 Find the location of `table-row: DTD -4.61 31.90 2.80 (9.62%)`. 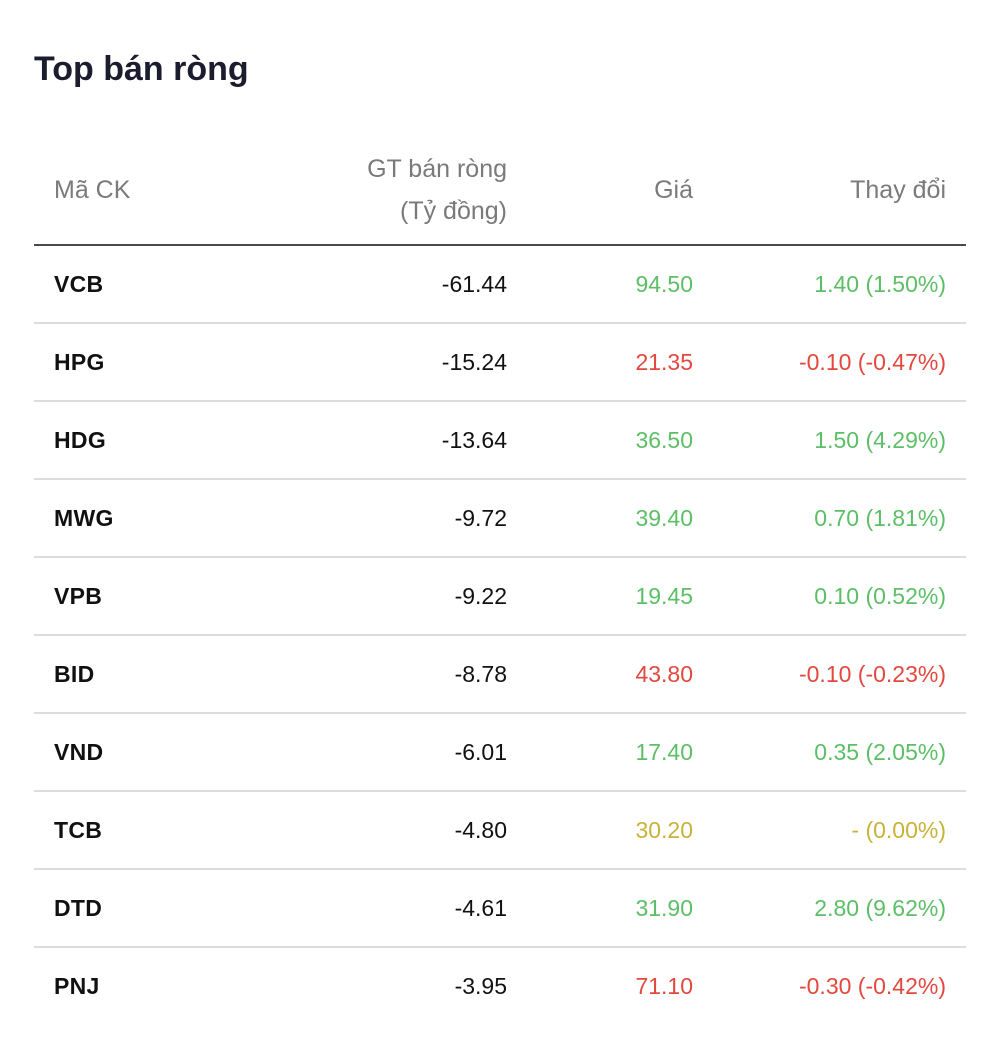

table-row: DTD -4.61 31.90 2.80 (9.62%) is located at coordinates (500, 908).